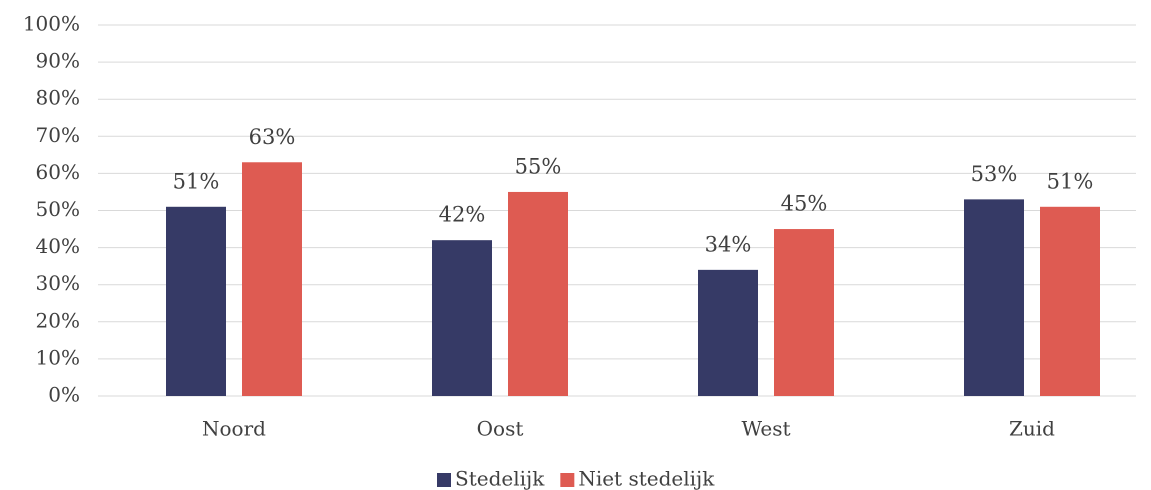 The image size is (1151, 490). What do you see at coordinates (272, 137) in the screenshot?
I see `value-label: 63%` at bounding box center [272, 137].